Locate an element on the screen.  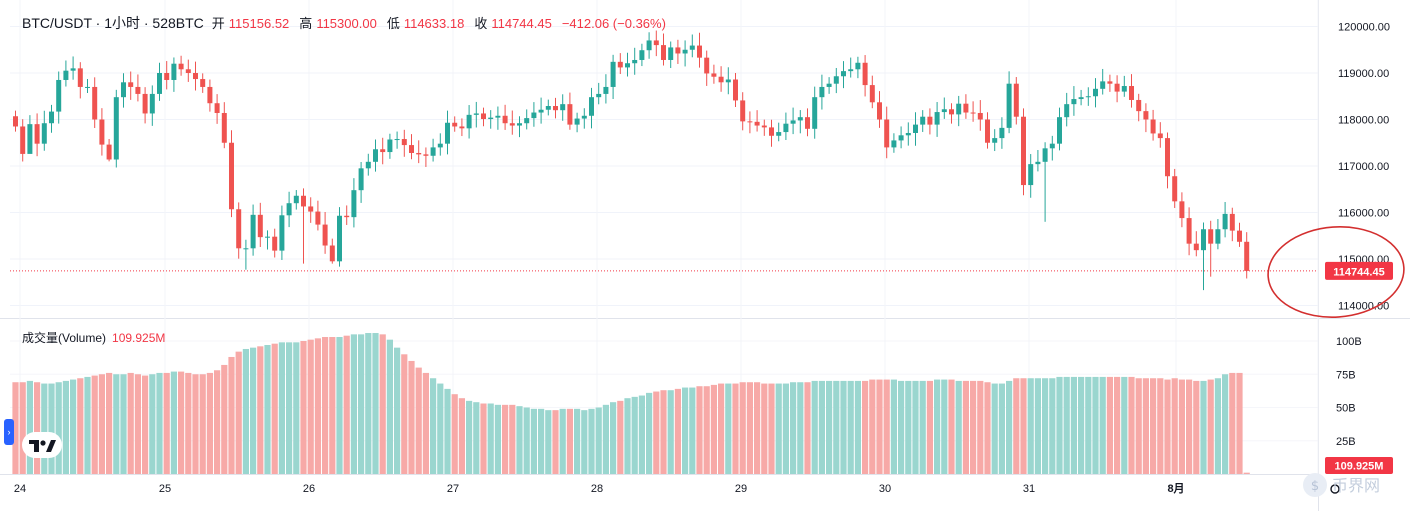
tradingview-logo-icon is located at coordinates (42, 445).